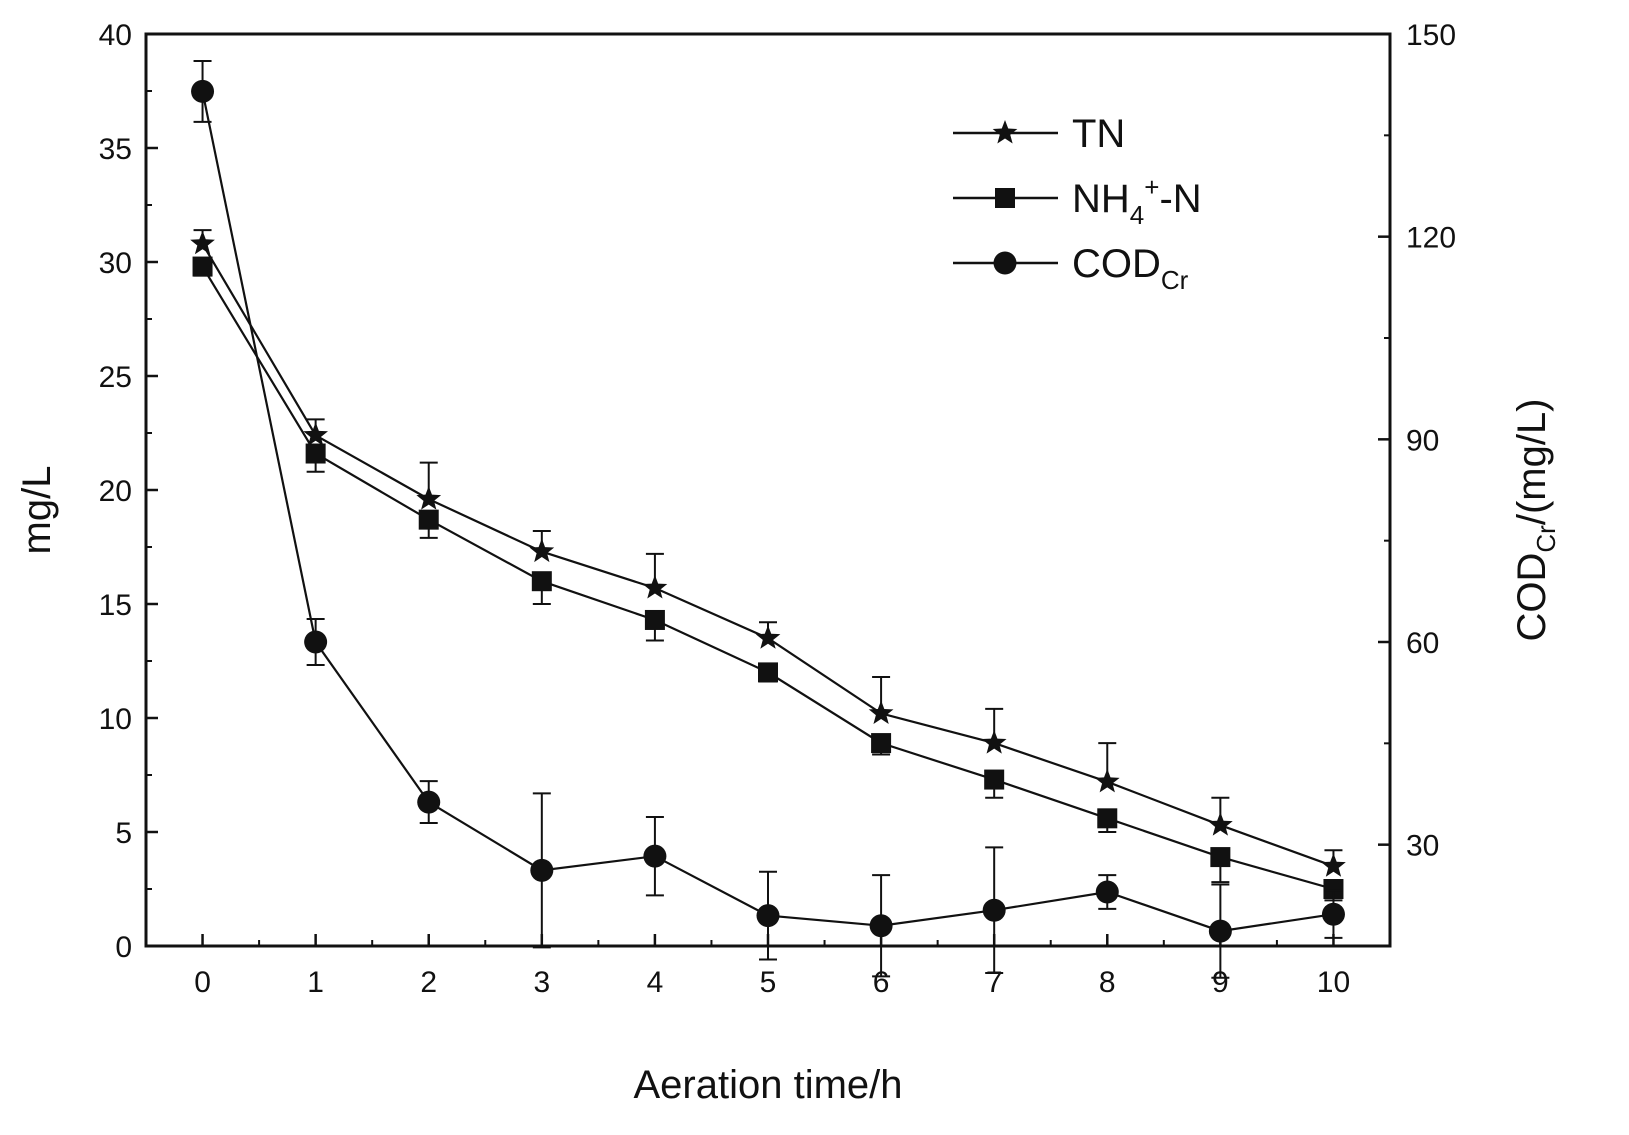 This screenshot has height=1135, width=1629. What do you see at coordinates (1137, 215) in the screenshot?
I see `legend-label-sub: 4` at bounding box center [1137, 215].